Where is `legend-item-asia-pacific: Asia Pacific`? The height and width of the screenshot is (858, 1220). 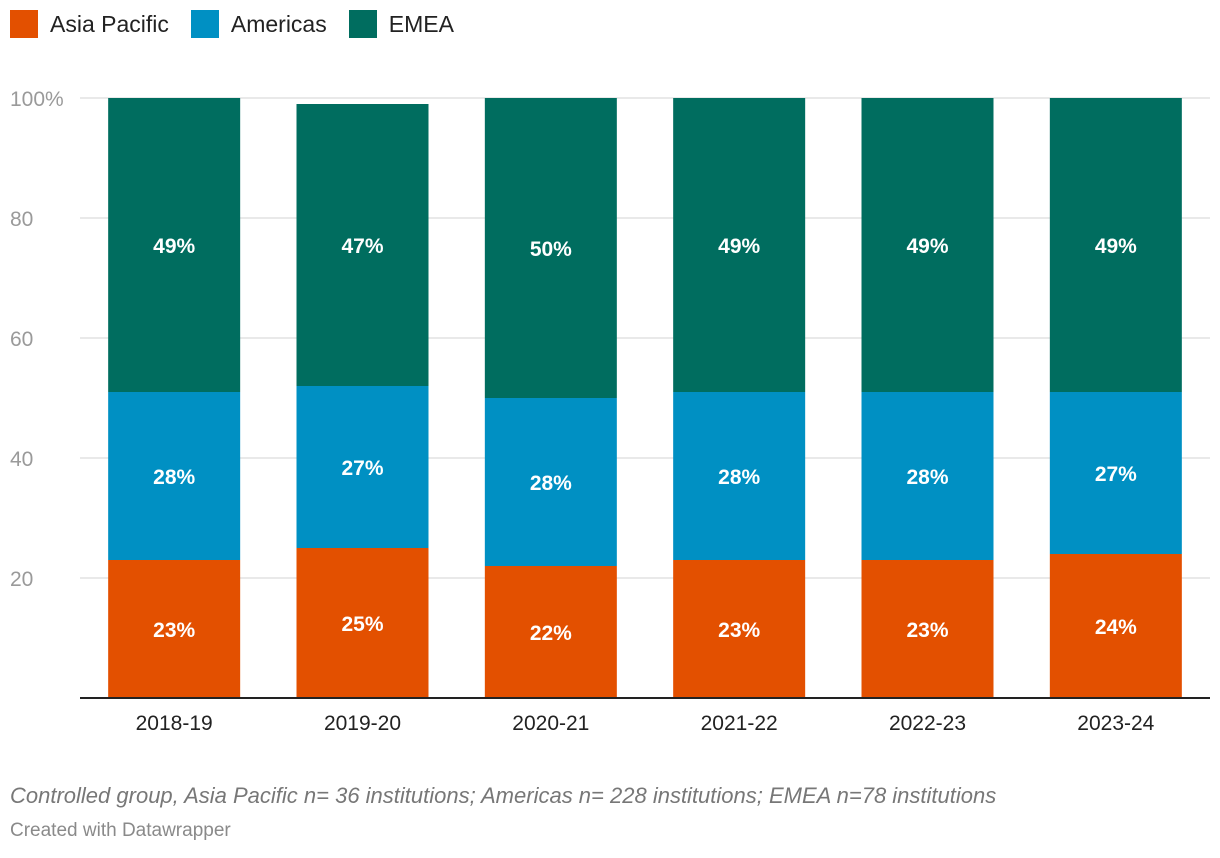
legend-item-asia-pacific: Asia Pacific is located at coordinates (89, 24).